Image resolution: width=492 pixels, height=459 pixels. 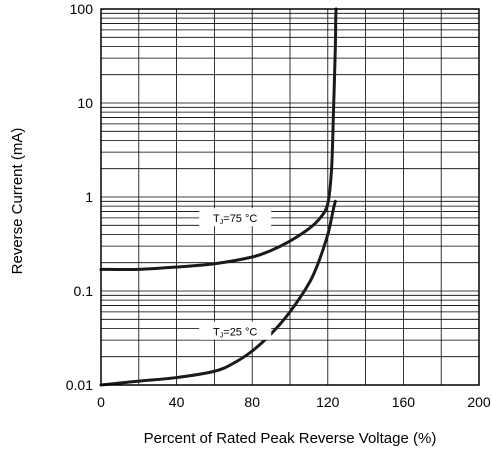 What do you see at coordinates (479, 402) in the screenshot?
I see `x-tick-label: 200` at bounding box center [479, 402].